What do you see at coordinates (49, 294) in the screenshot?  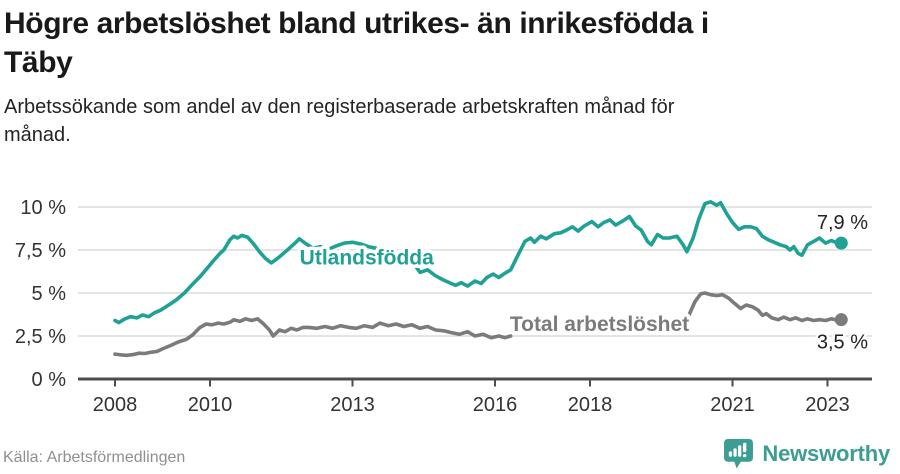 I see `y-tick-label: 5 %` at bounding box center [49, 294].